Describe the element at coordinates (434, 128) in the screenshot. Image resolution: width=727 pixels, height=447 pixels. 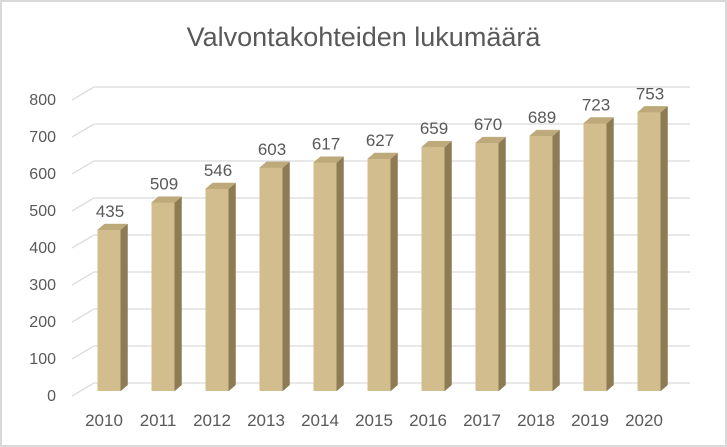
I see `value-label: 659` at that location.